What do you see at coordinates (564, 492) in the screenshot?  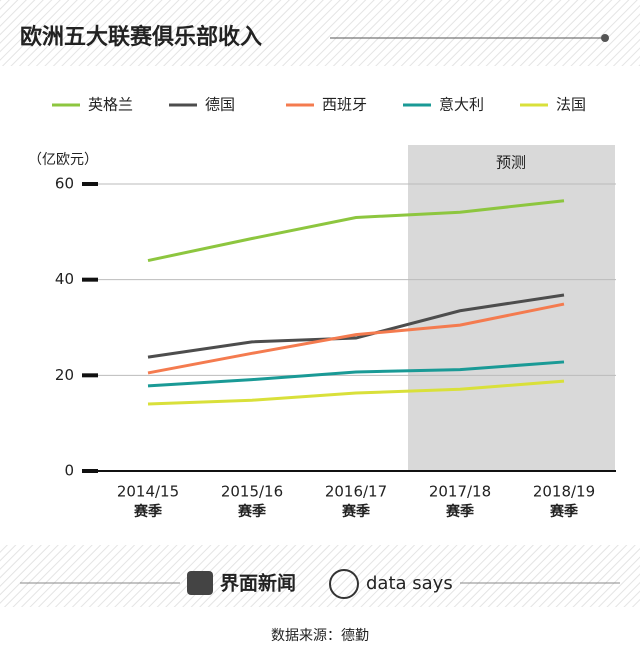 I see `x-tick-label: 2018/19` at bounding box center [564, 492].